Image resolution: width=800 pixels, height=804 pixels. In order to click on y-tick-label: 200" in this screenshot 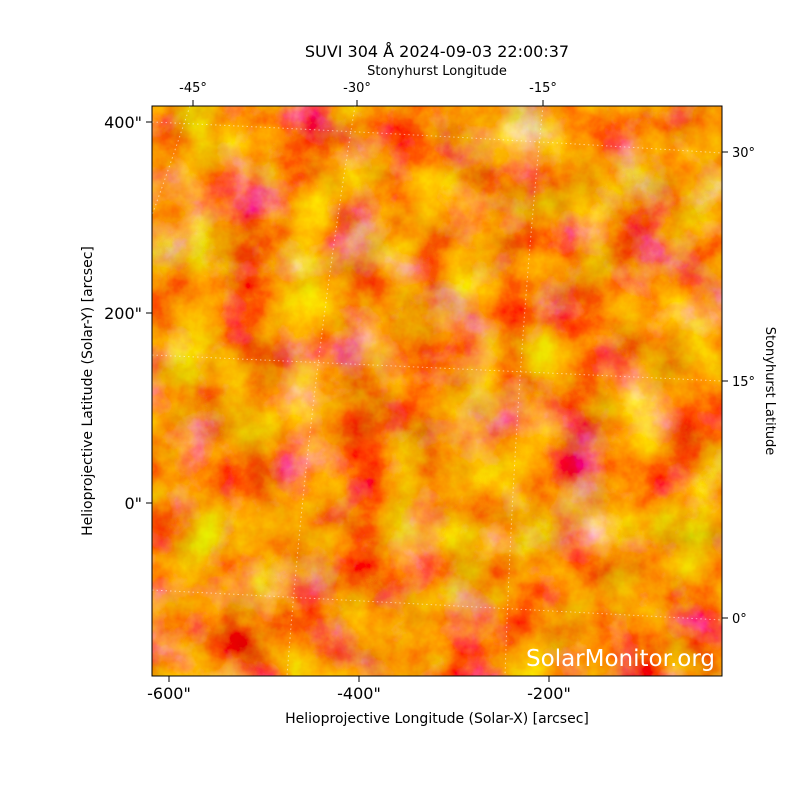, I will do `click(123, 313)`.